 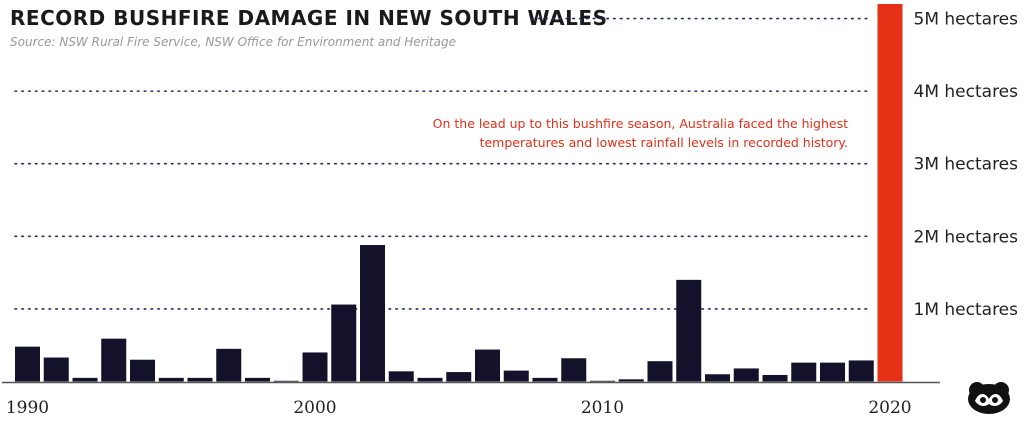 What do you see at coordinates (775, 378) in the screenshot?
I see `bar-2016` at bounding box center [775, 378].